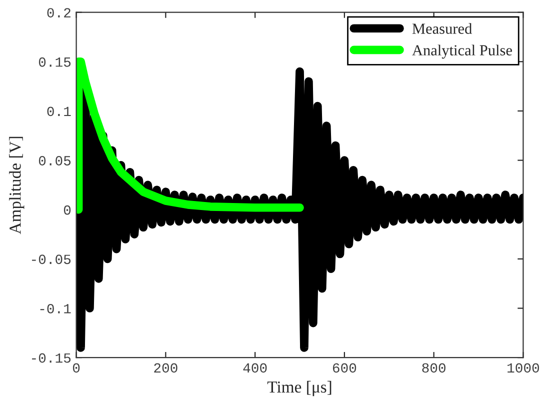  Describe the element at coordinates (54, 62) in the screenshot. I see `y-tick-label: 0.15` at that location.